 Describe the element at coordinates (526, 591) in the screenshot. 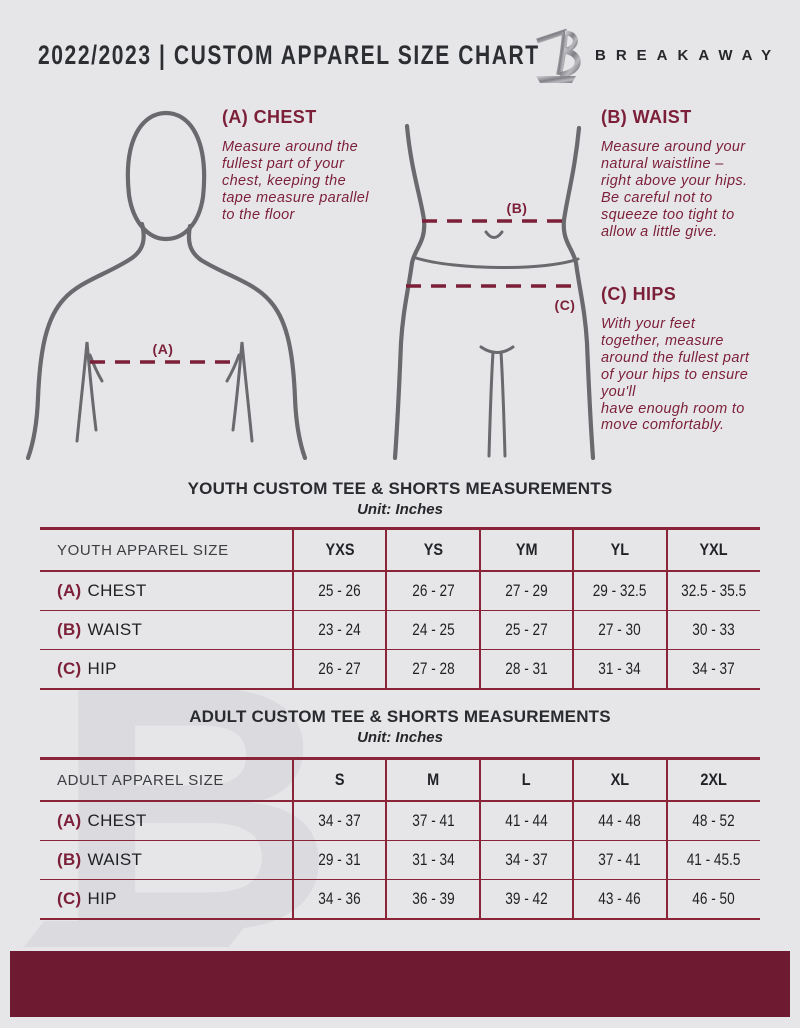

I see `measurement-value: 27 - 29` at that location.